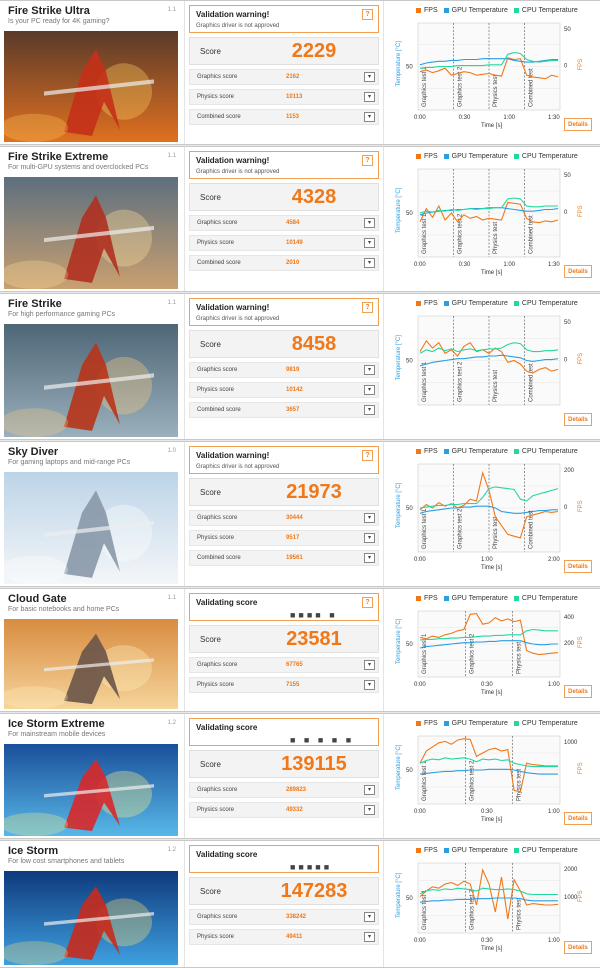 Image resolution: width=600 pixels, height=968 pixels. I want to click on subscore-label: Physics score, so click(216, 685).